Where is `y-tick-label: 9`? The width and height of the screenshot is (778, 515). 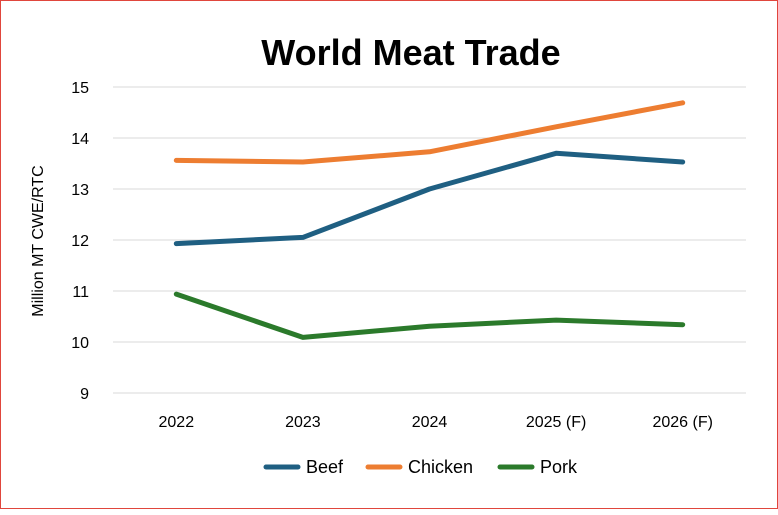
y-tick-label: 9 is located at coordinates (84, 394).